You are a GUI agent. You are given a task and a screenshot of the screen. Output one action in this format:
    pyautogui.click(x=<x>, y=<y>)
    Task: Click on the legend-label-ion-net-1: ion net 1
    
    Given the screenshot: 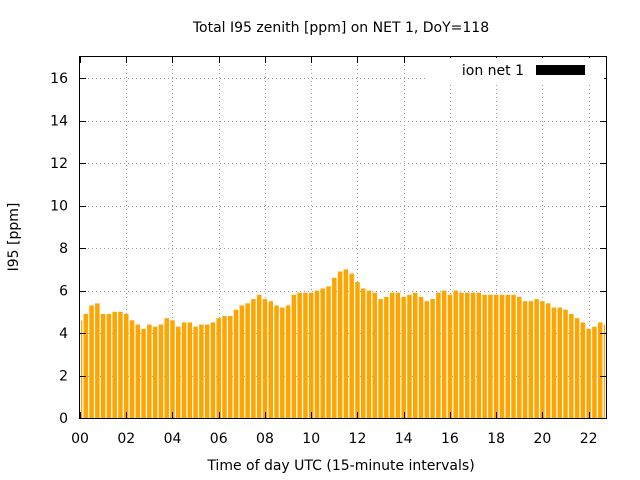 What is the action you would take?
    pyautogui.click(x=493, y=71)
    